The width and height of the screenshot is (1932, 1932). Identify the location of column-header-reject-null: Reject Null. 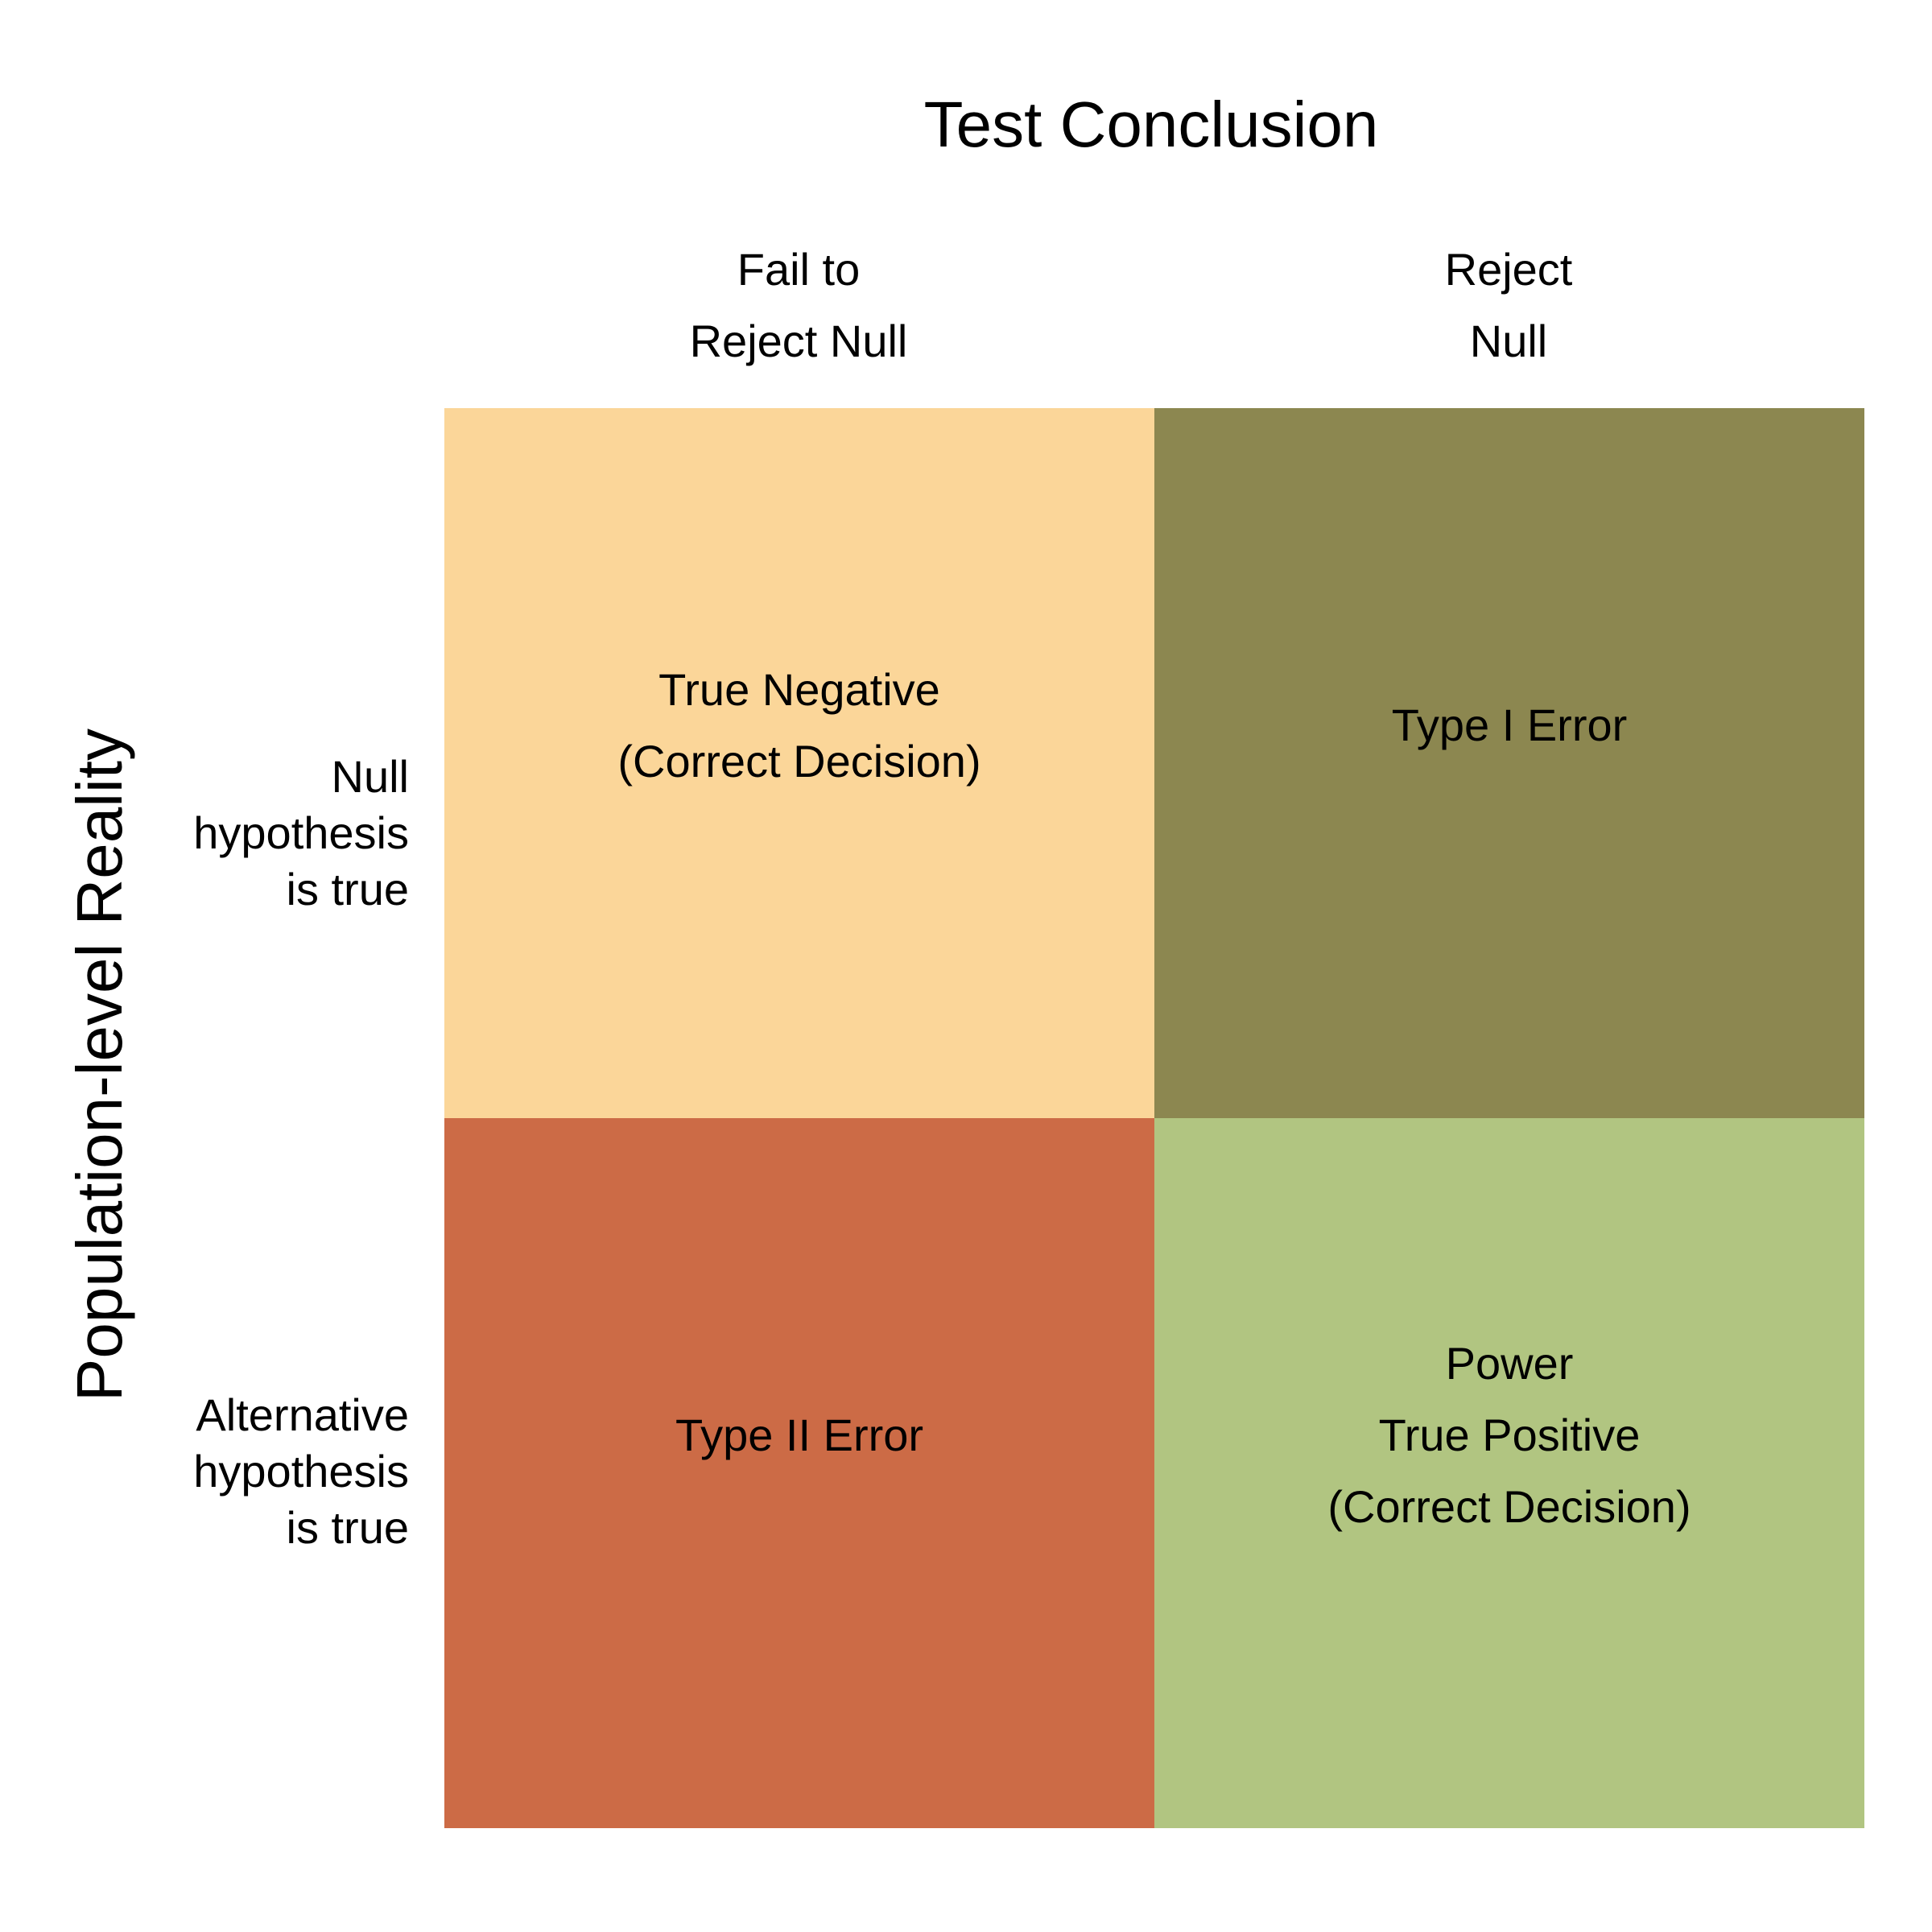
(1508, 305).